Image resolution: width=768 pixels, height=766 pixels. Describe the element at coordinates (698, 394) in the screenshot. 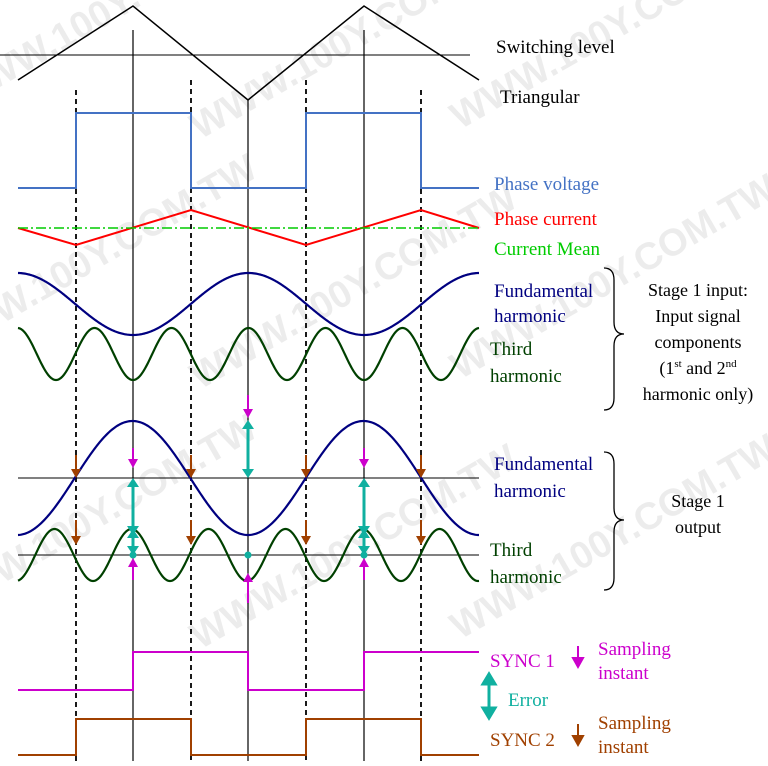

I see `svg-text: harmonic only)` at that location.